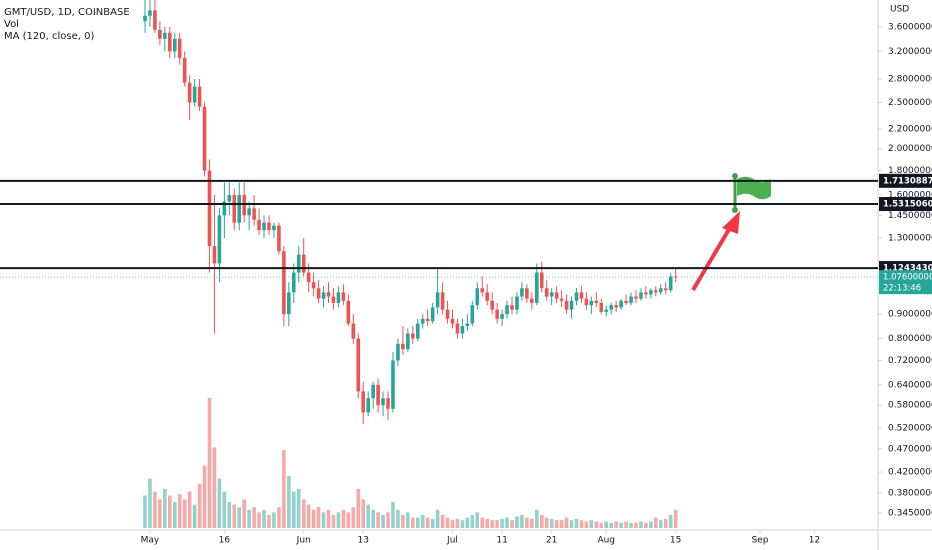  Describe the element at coordinates (910, 361) in the screenshot. I see `y-tick-label: 0.72000000` at that location.